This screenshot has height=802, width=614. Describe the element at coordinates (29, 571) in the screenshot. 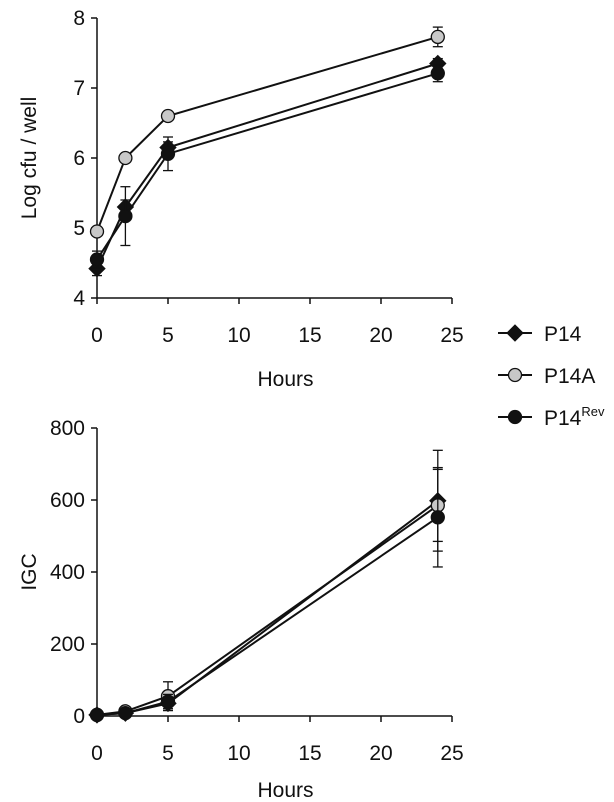

I see `y-axis-title: IGC` at that location.